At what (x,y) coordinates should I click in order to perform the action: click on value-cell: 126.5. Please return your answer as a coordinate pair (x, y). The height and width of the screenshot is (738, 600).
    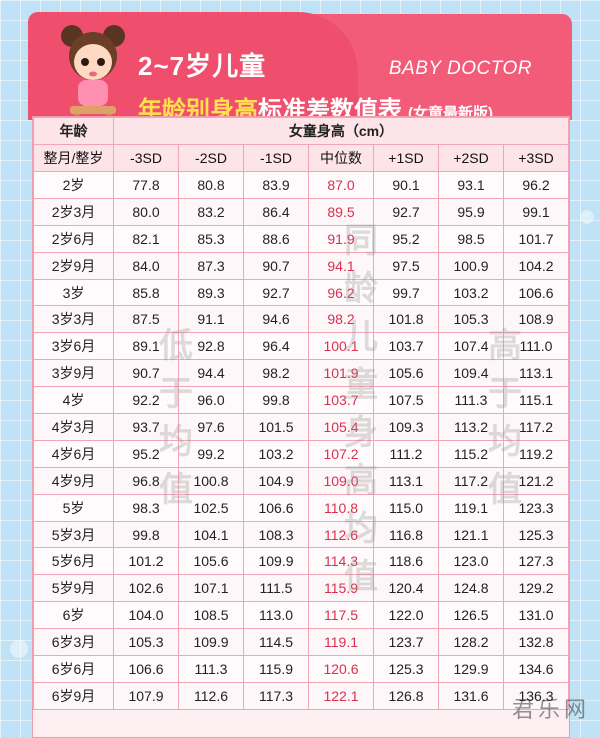
    Looking at the image, I should click on (471, 615).